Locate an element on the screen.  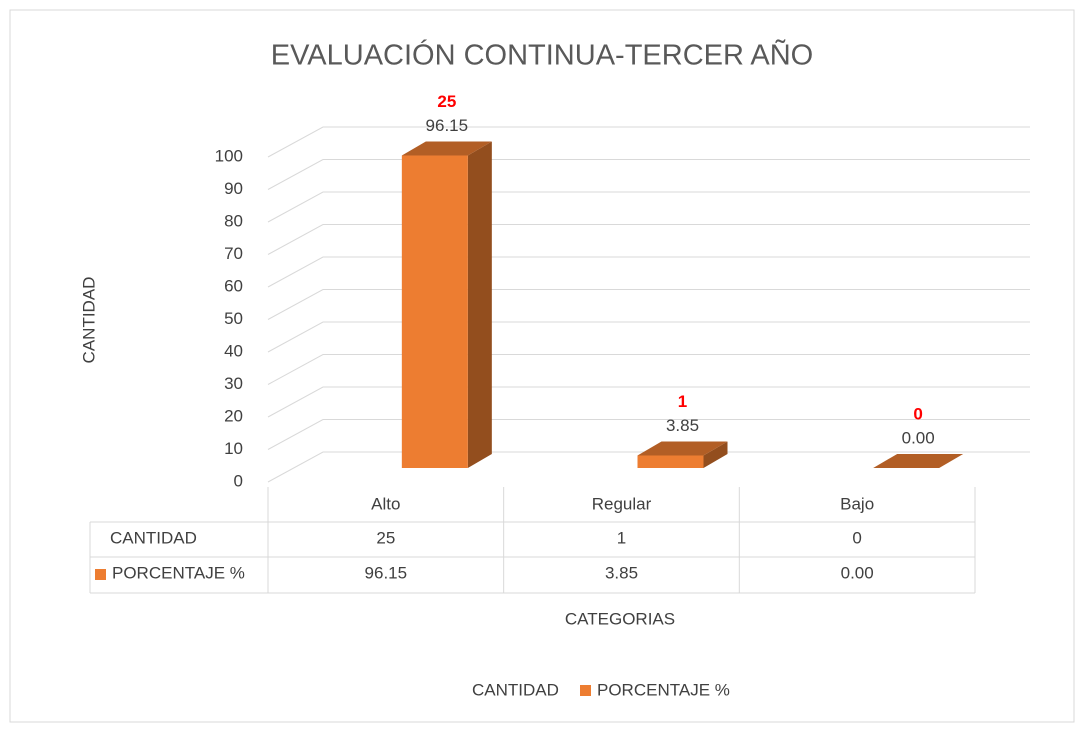
y-tick-label: 20 is located at coordinates (233, 415).